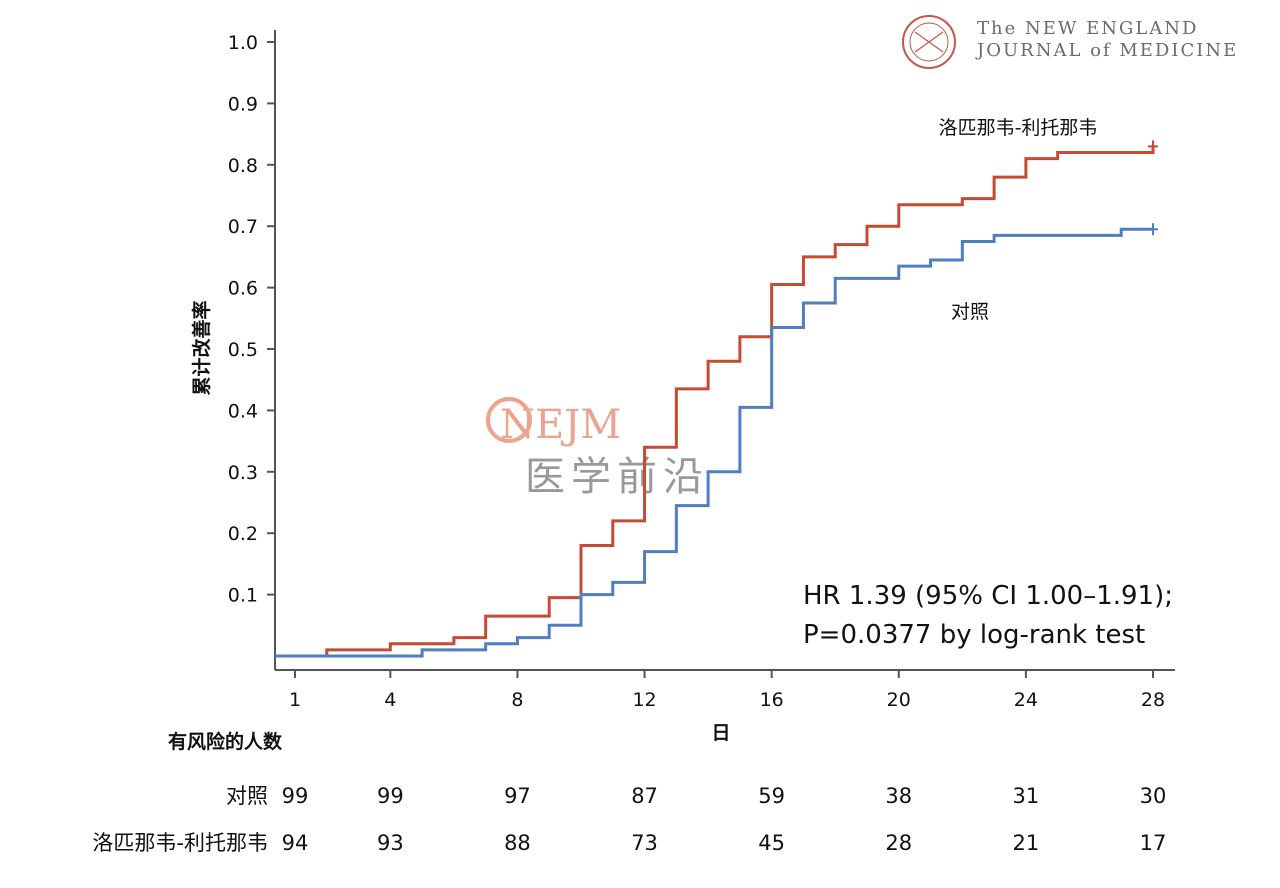 This screenshot has width=1280, height=888. What do you see at coordinates (201, 347) in the screenshot?
I see `y-axis-title: 累计改善率` at bounding box center [201, 347].